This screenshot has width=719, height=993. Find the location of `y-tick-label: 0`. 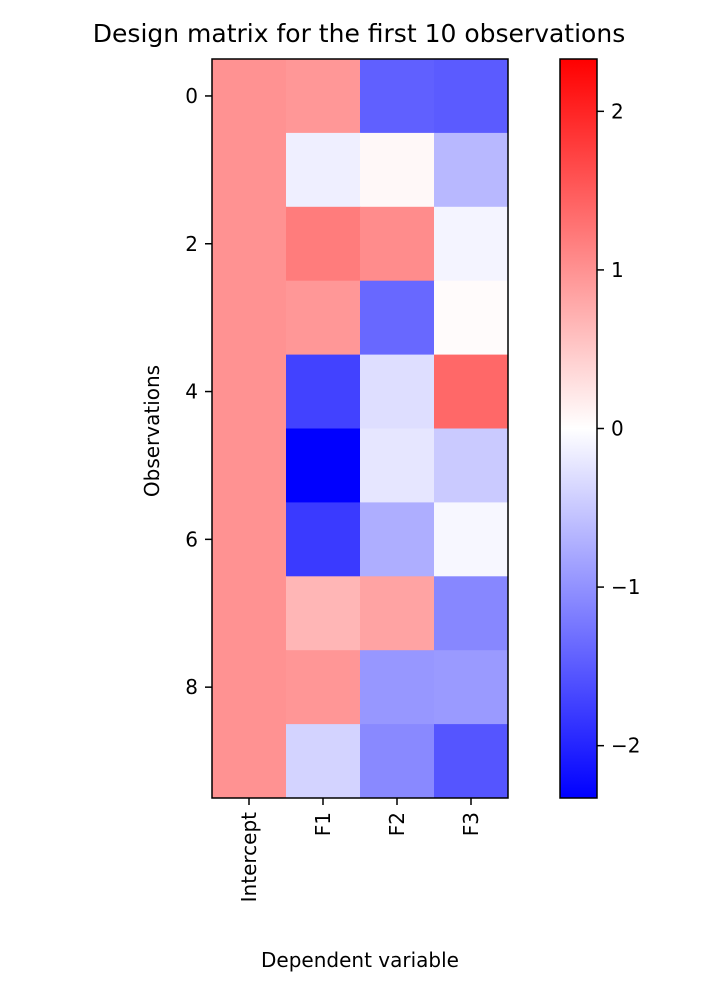

y-tick-label: 0 is located at coordinates (191, 96).